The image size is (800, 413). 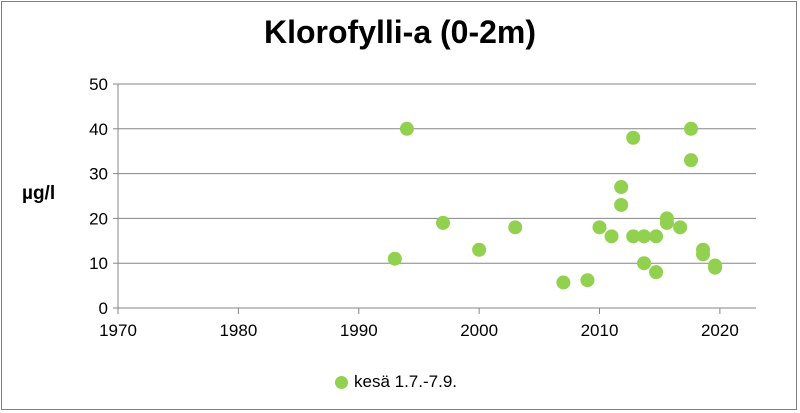 I want to click on x-tick-label: 1990, so click(x=359, y=330).